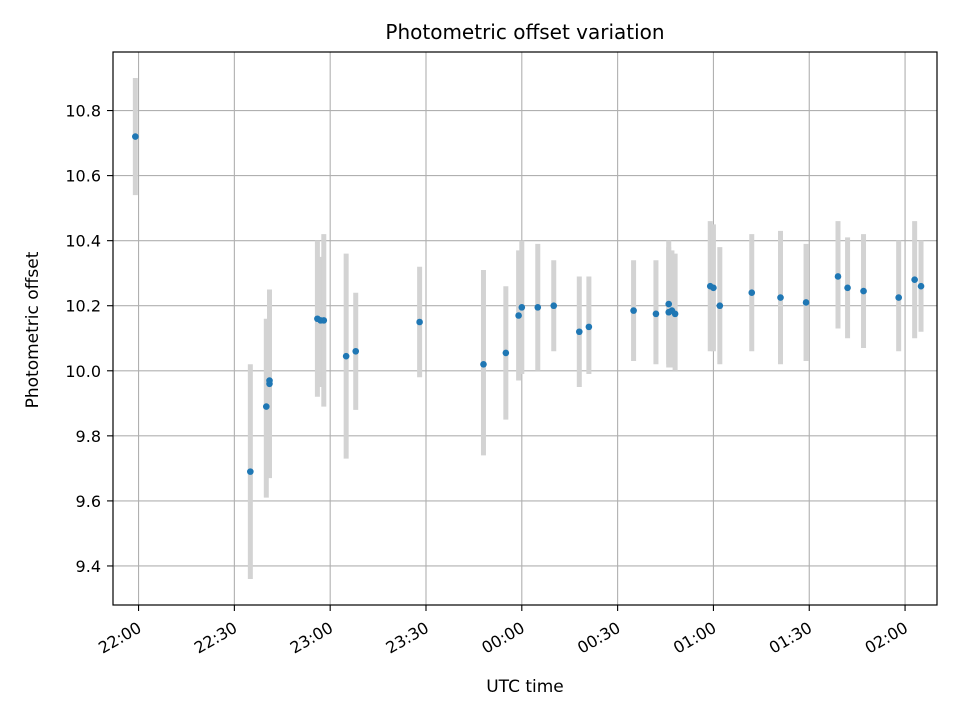 Image resolution: width=960 pixels, height=720 pixels. I want to click on y-tick-label: 10.2, so click(83, 306).